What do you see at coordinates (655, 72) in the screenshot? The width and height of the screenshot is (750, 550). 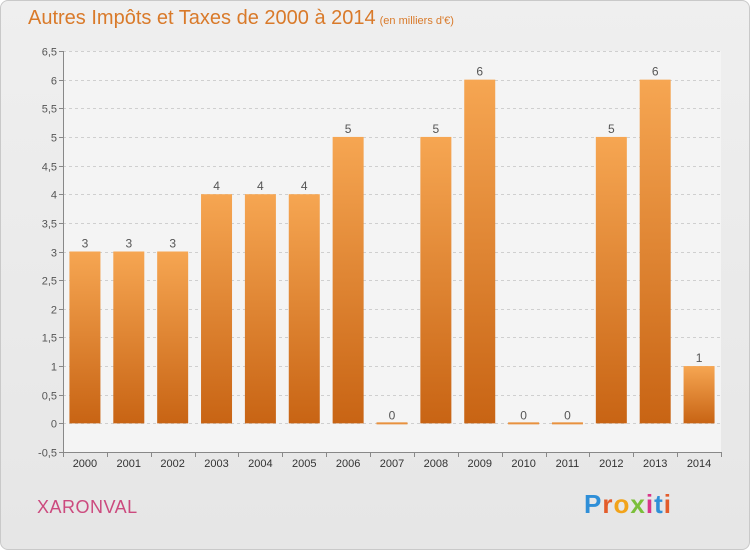 I see `data-label-2013: 6` at bounding box center [655, 72].